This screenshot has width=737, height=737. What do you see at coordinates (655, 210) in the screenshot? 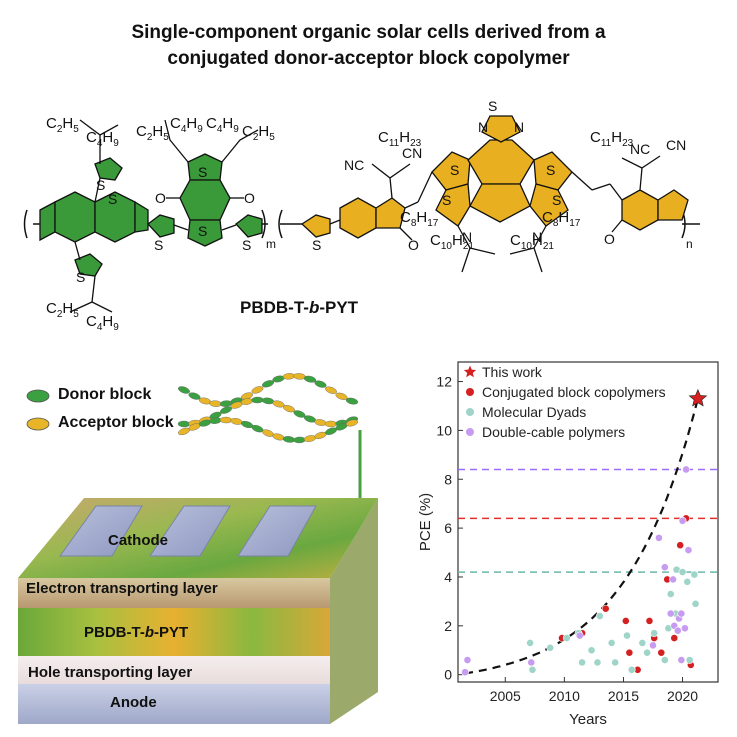
I see `right-end-group` at bounding box center [655, 210].